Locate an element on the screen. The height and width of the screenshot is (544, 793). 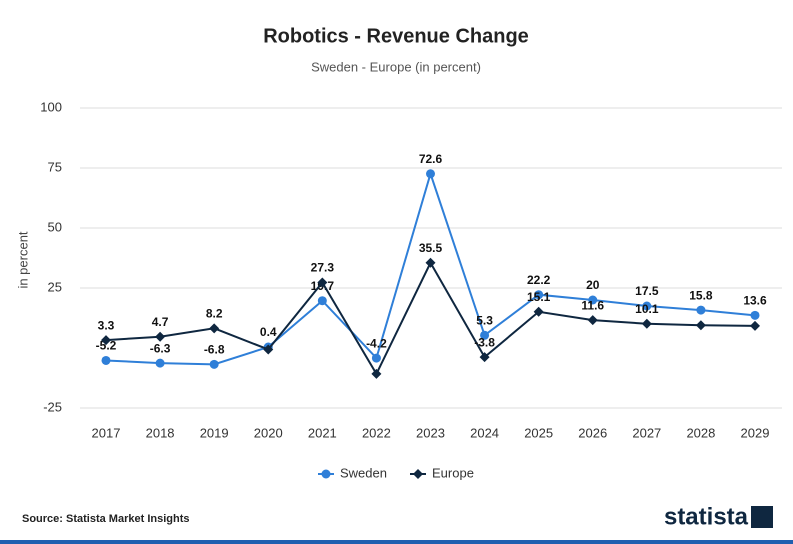
data-label: 5.3 is located at coordinates (484, 320).